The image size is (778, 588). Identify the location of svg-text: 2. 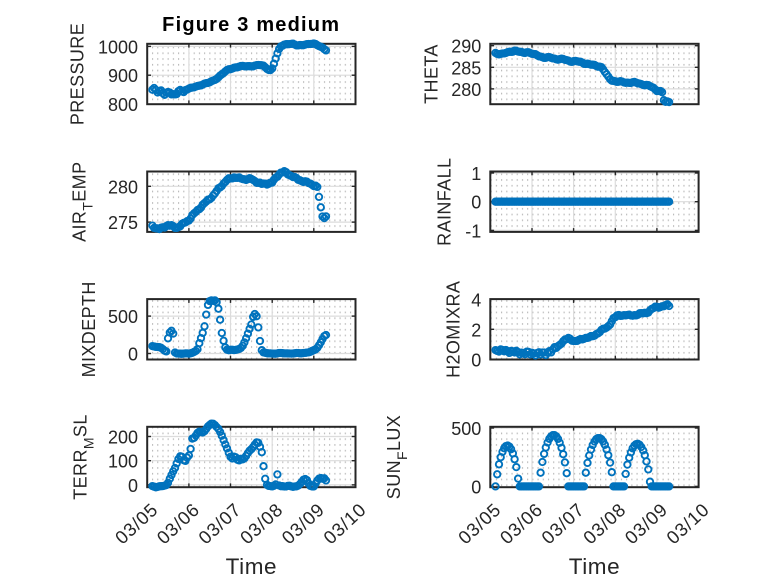
(476, 330).